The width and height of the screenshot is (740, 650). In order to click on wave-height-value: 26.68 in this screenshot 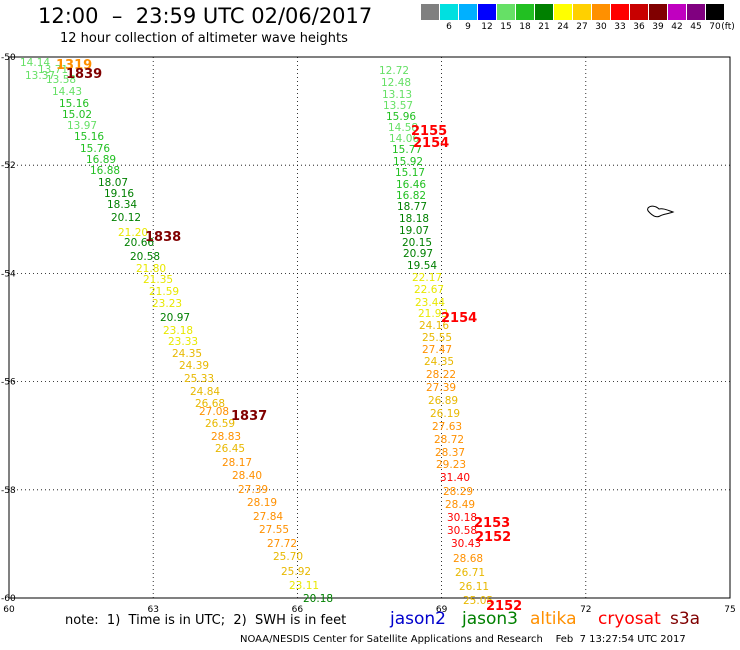, I will do `click(210, 404)`.